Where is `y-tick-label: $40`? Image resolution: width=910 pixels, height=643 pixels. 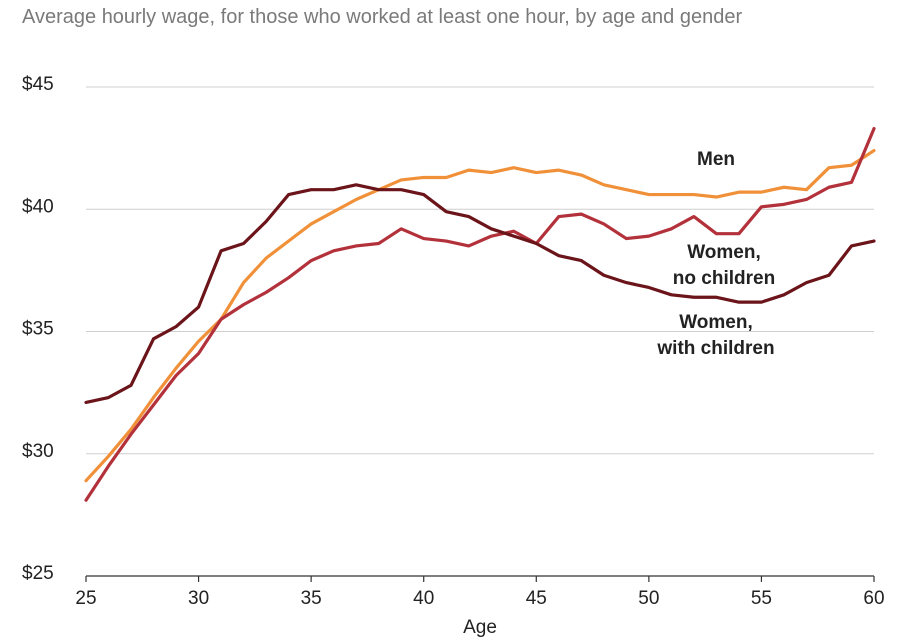
y-tick-label: $40 is located at coordinates (38, 206).